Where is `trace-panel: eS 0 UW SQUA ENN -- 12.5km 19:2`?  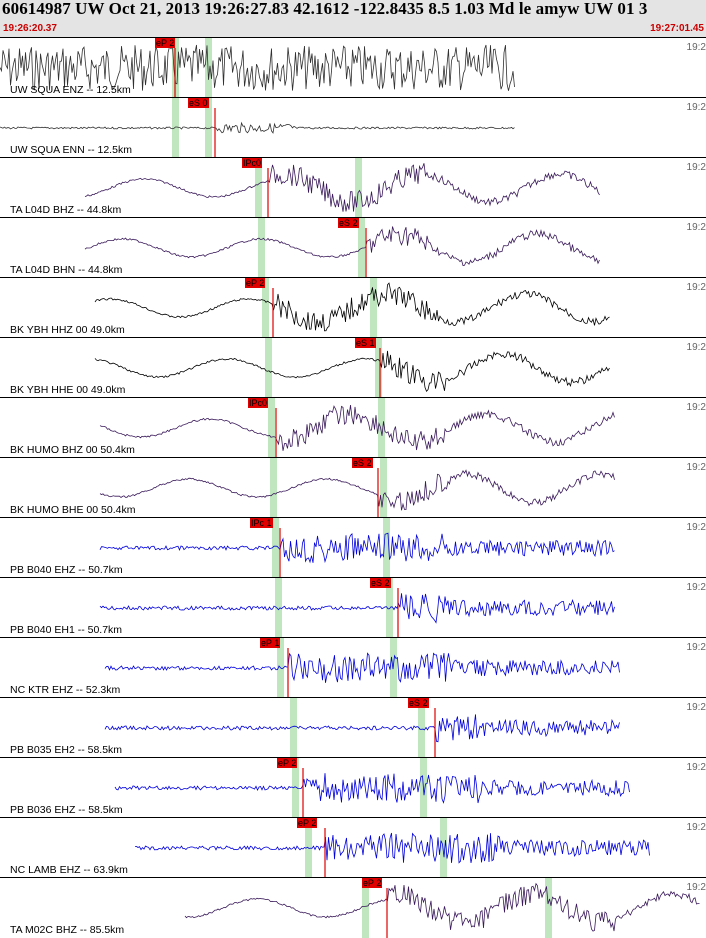
trace-panel: eS 0 UW SQUA ENN -- 12.5km 19:2 is located at coordinates (353, 127).